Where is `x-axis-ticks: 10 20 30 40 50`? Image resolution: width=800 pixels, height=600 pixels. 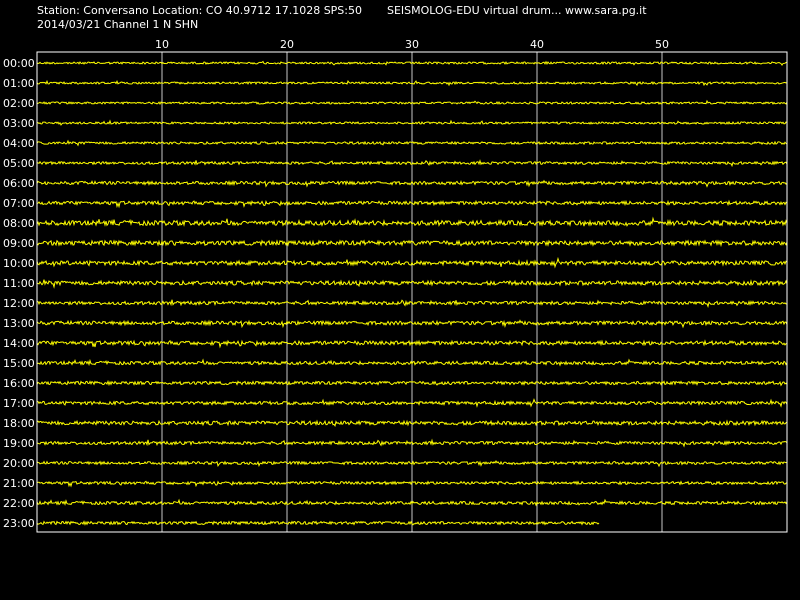 x-axis-ticks: 10 20 30 40 50 is located at coordinates (412, 44).